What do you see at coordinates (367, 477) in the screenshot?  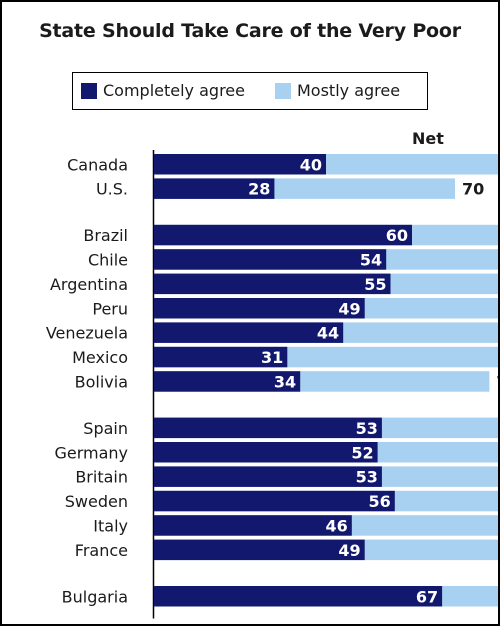 I see `value-label-completely-britain: 53` at bounding box center [367, 477].